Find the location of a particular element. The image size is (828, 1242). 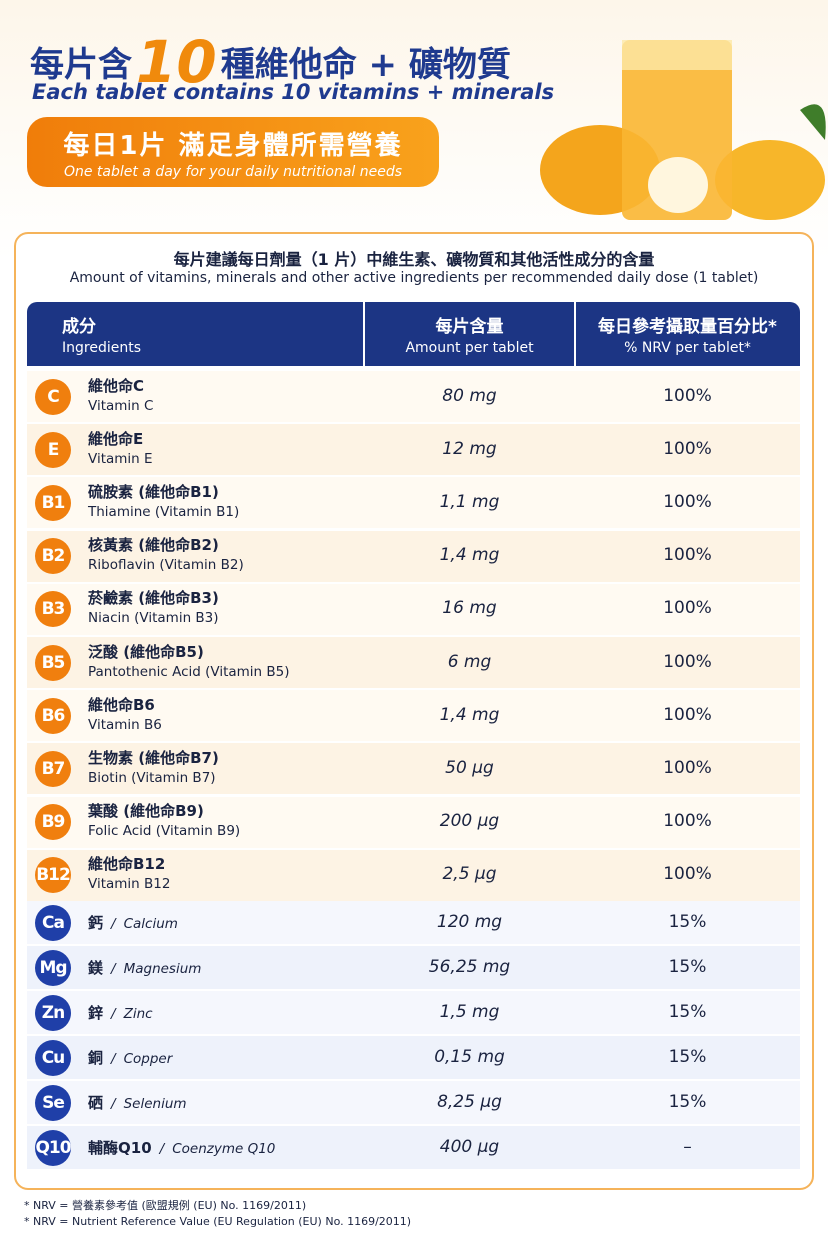

column-title-en: % NRV per tablet* is located at coordinates (687, 348).